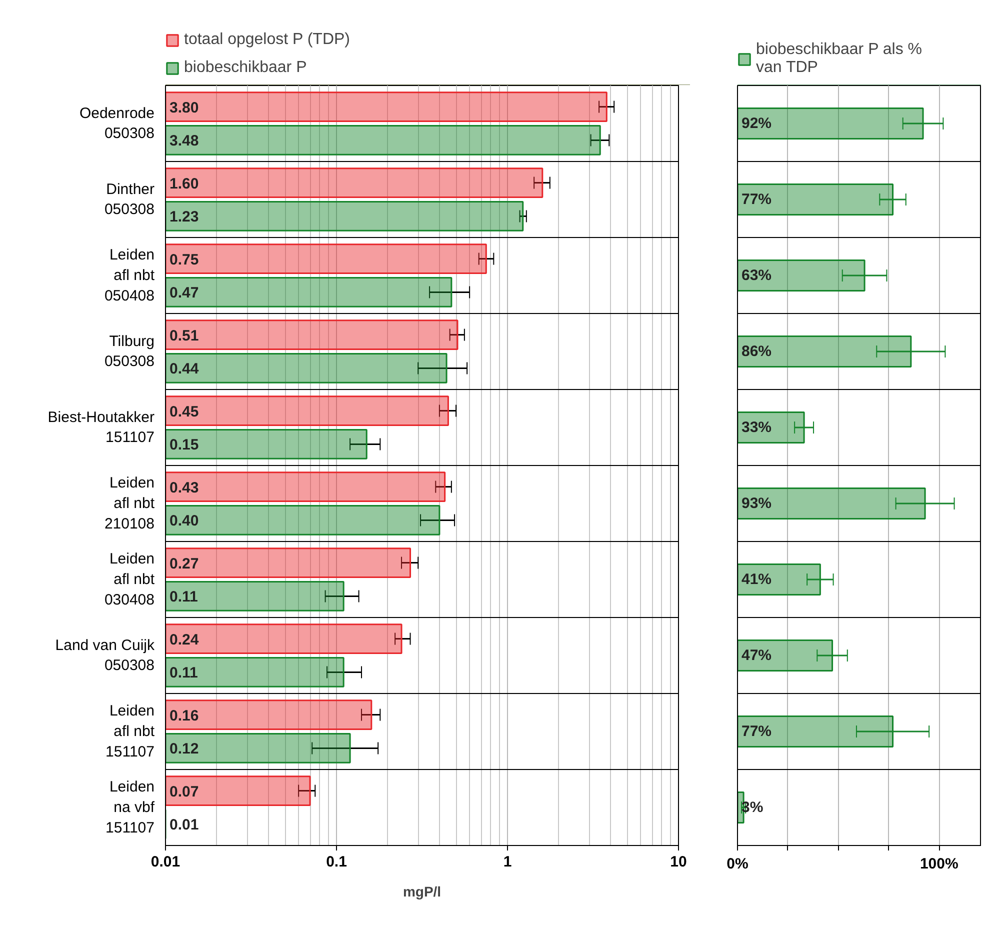 This screenshot has width=983, height=927. Describe the element at coordinates (839, 59) in the screenshot. I see `legend-label: biobeschikbaar P als % van TDP` at that location.